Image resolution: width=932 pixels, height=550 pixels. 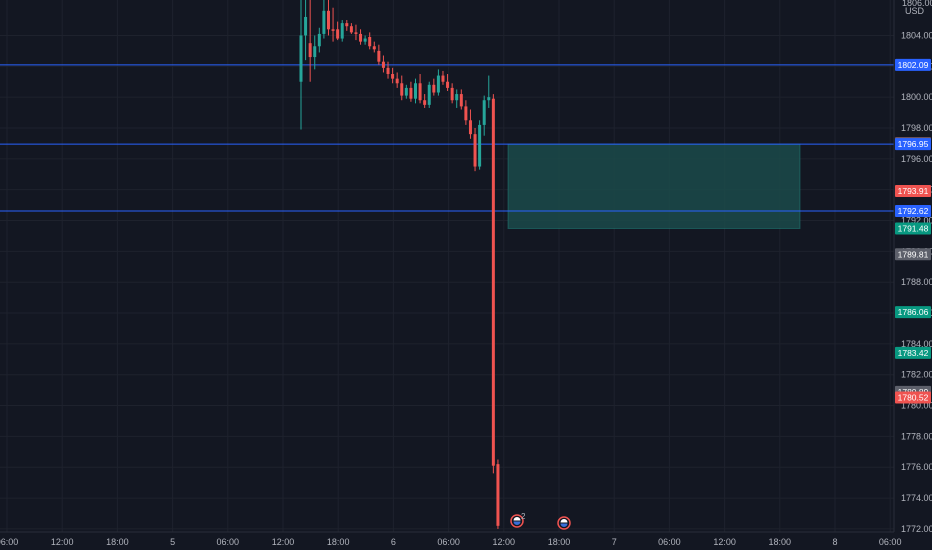 I want to click on price-tick-label: 1778.00, so click(x=916, y=436).